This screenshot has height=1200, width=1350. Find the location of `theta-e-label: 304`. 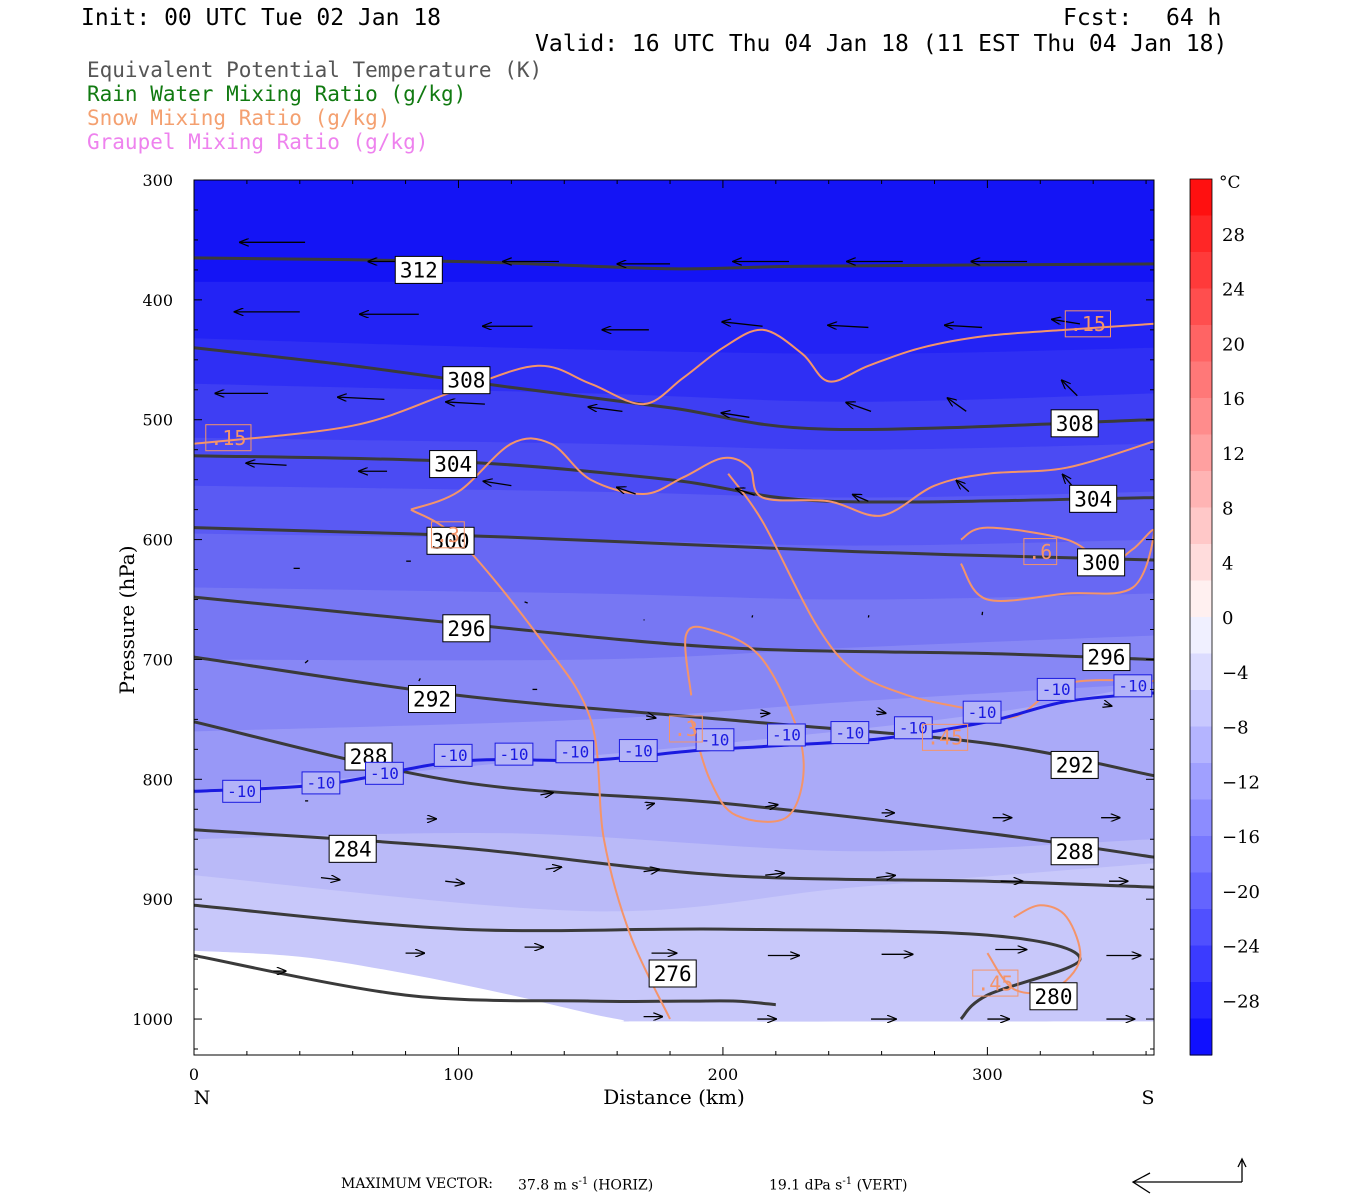

theta-e-label: 304 is located at coordinates (453, 465).